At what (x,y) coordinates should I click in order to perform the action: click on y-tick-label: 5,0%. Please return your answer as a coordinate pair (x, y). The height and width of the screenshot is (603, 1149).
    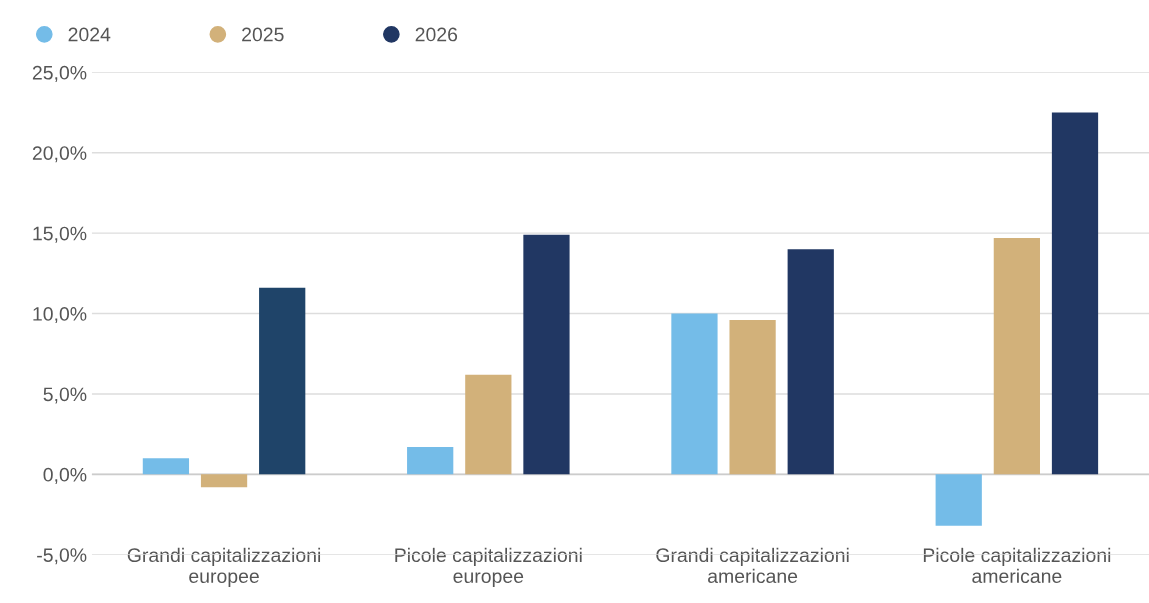
    Looking at the image, I should click on (65, 395).